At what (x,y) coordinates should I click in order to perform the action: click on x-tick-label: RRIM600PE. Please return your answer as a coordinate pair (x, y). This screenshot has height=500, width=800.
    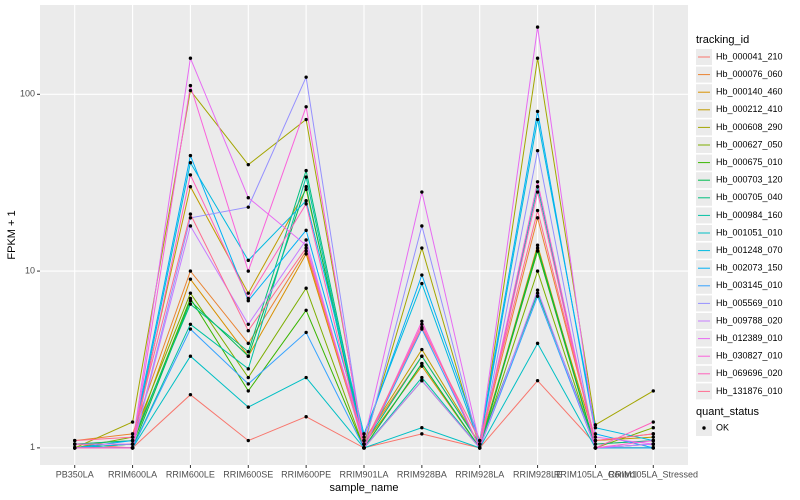
    Looking at the image, I should click on (306, 474).